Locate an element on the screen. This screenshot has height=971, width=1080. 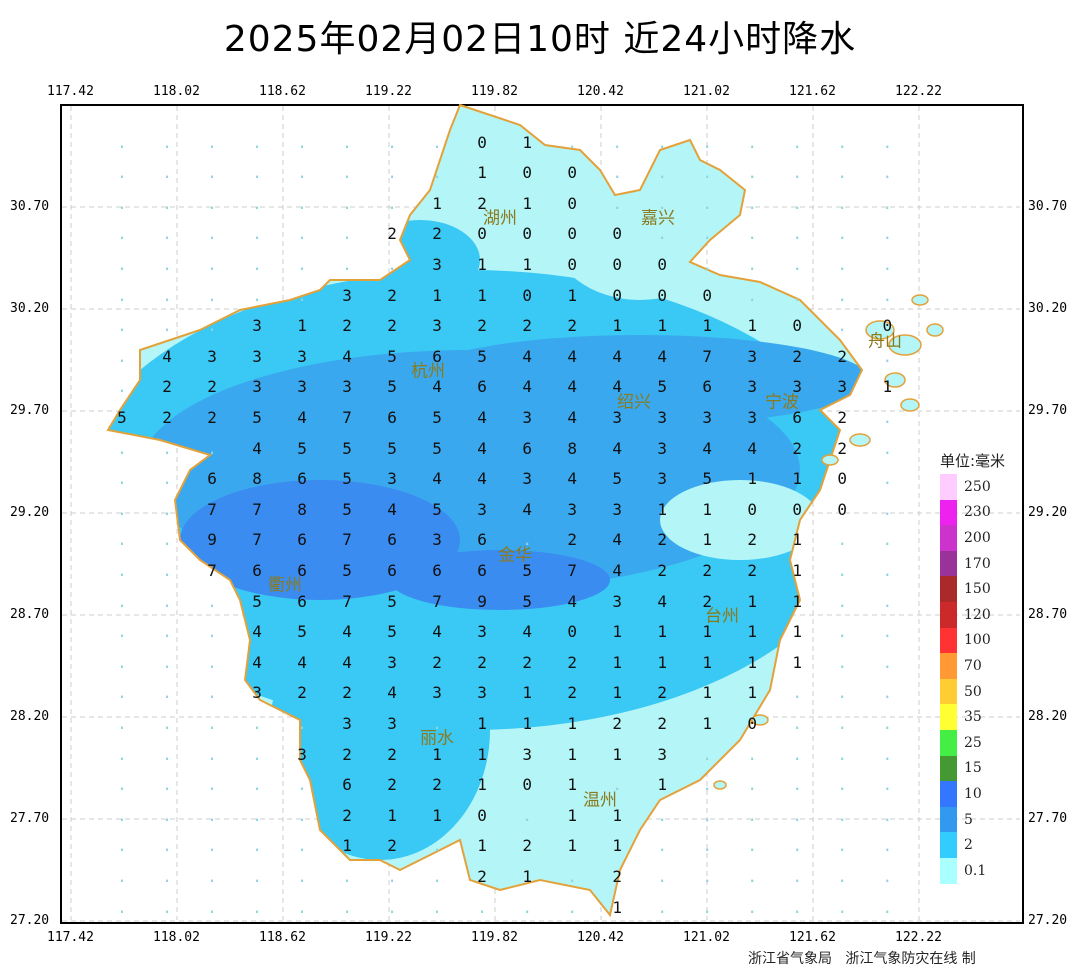
legend-label: 0.1 is located at coordinates (975, 870).